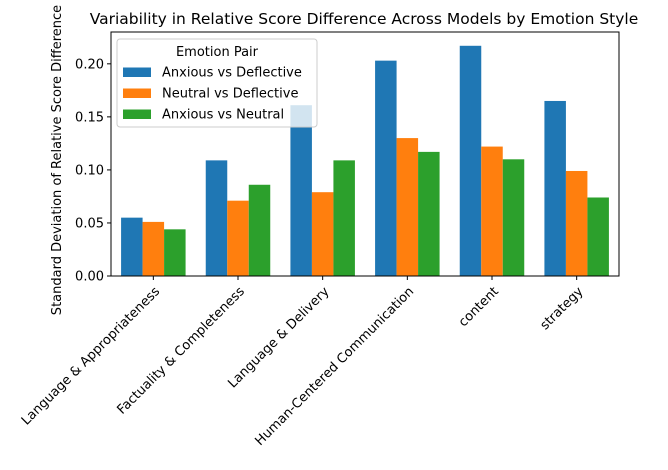 The width and height of the screenshot is (668, 470). What do you see at coordinates (89, 170) in the screenshot?
I see `y-tick-label: 0.10` at bounding box center [89, 170].